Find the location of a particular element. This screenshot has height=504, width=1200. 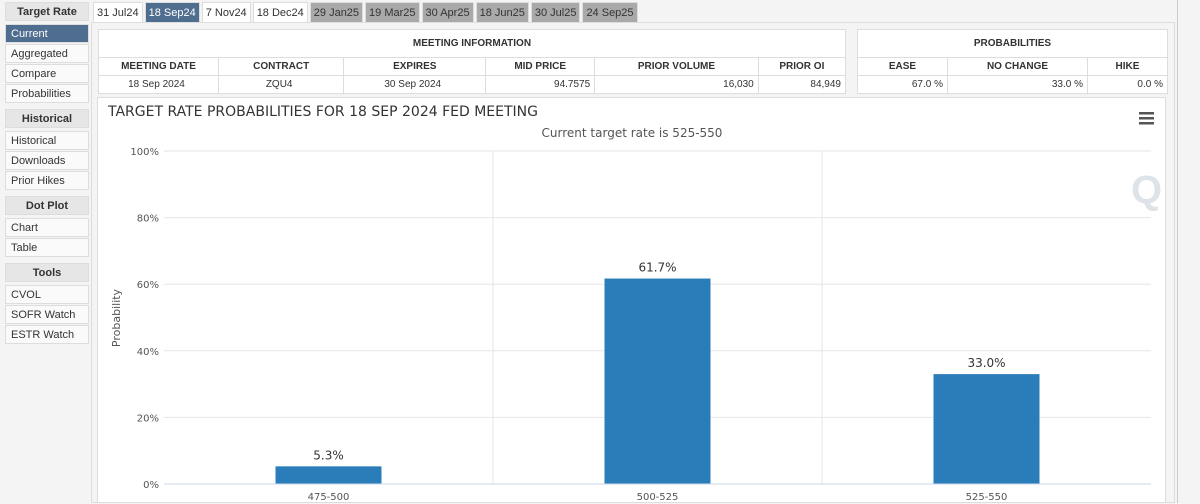

x-tick-label: 475-500 is located at coordinates (329, 497).